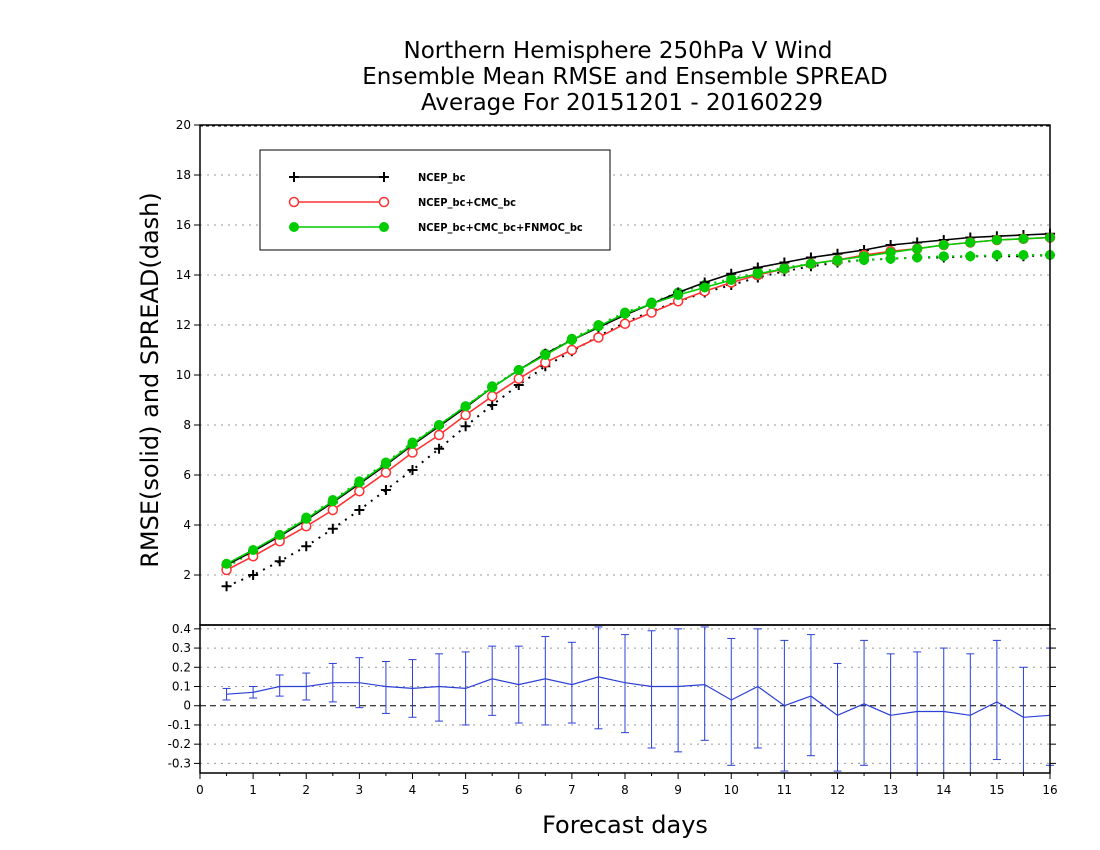 Image resolution: width=1100 pixels, height=850 pixels. What do you see at coordinates (187, 706) in the screenshot?
I see `bottom-ytick-label: 0` at bounding box center [187, 706].